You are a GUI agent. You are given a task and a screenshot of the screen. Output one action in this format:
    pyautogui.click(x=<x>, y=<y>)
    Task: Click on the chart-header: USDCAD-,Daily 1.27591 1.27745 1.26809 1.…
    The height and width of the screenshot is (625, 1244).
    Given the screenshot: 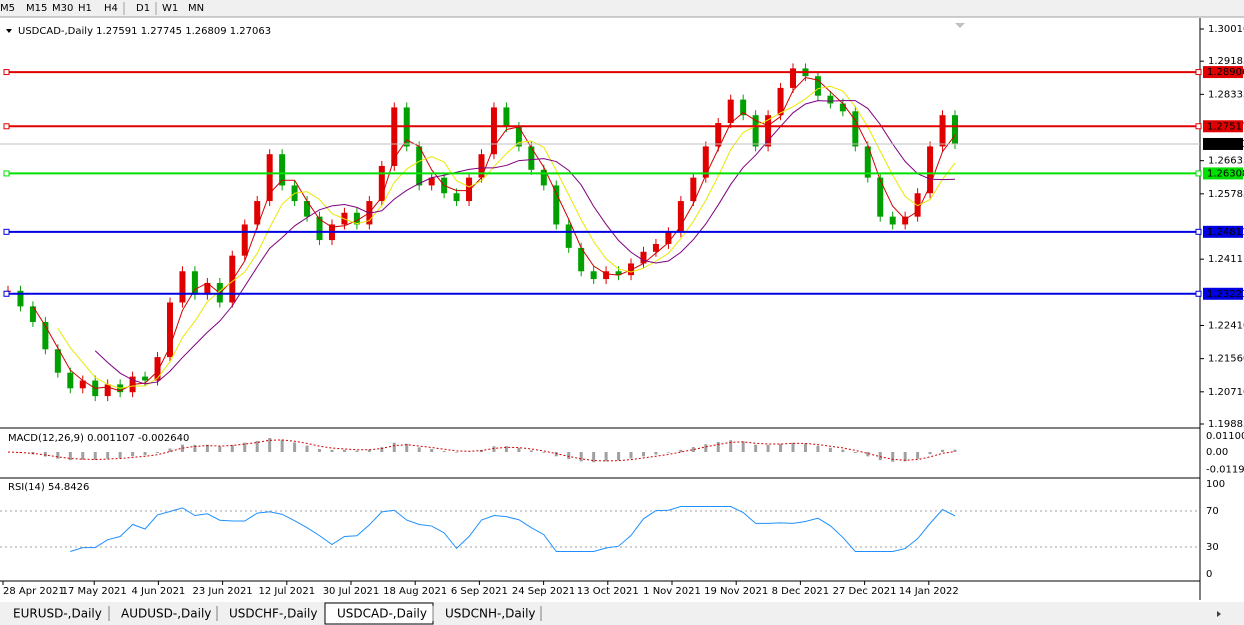 What is the action you would take?
    pyautogui.click(x=144, y=31)
    